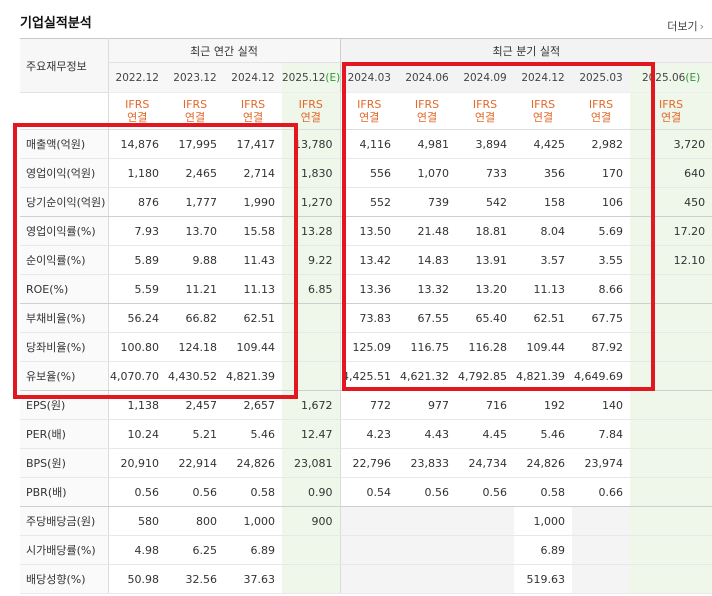 The height and width of the screenshot is (596, 712). I want to click on table-row: 배당성향(%) 50.98 32.56 37.63 519.63, so click(366, 579).